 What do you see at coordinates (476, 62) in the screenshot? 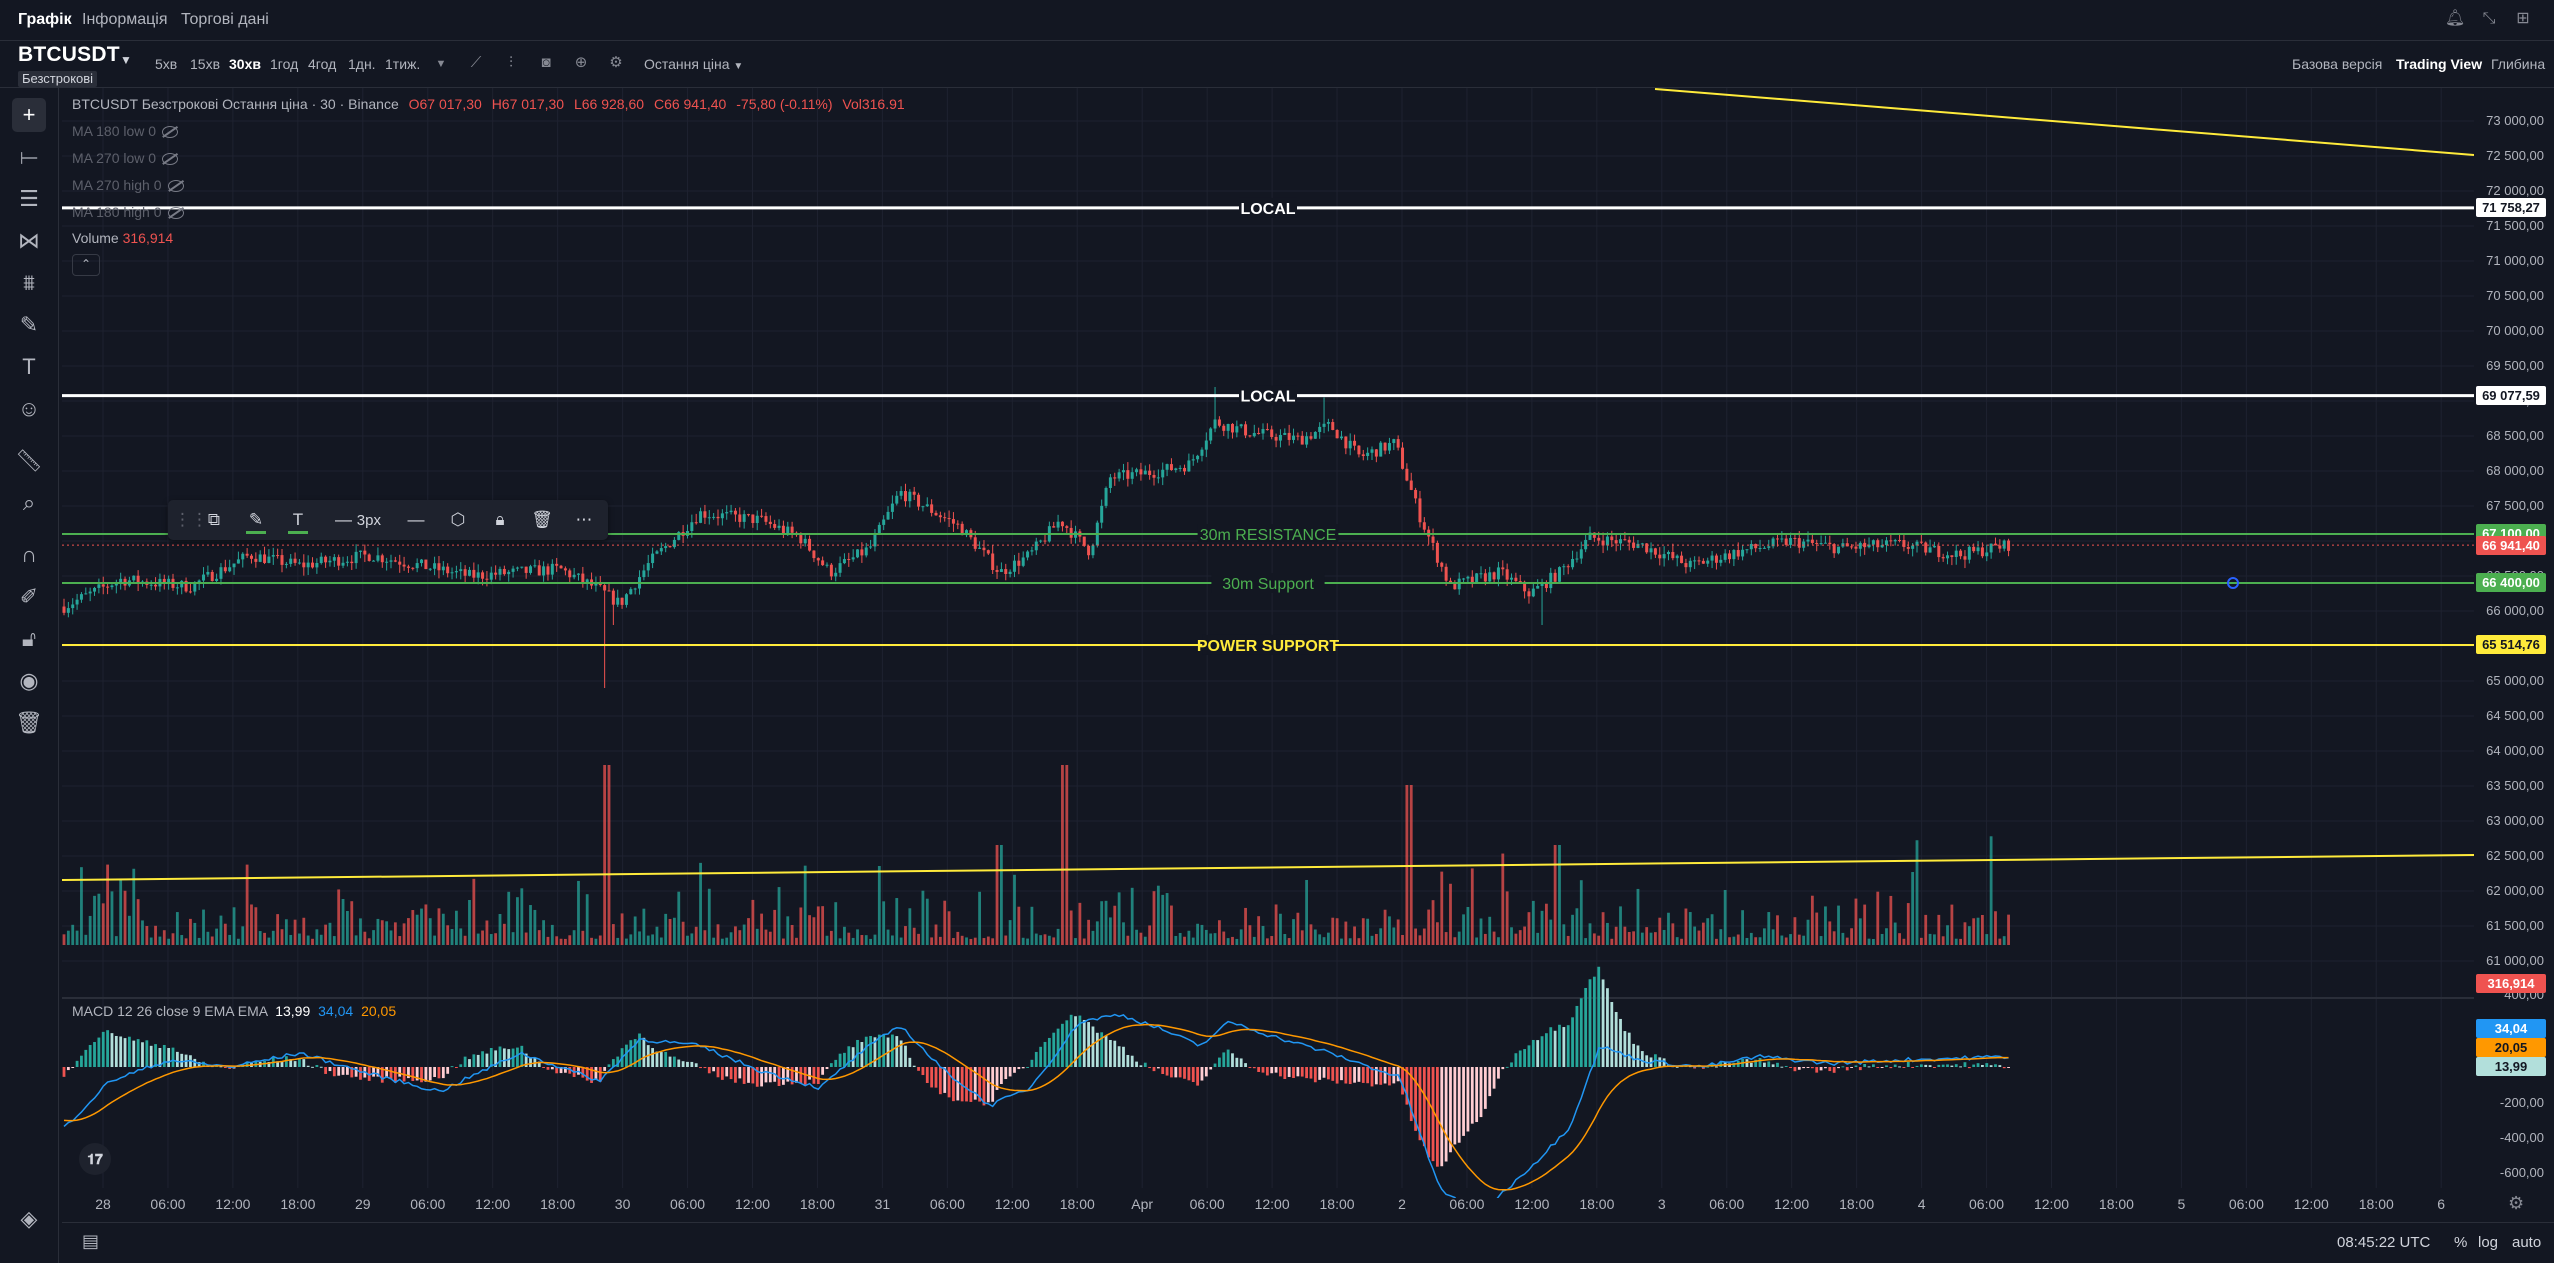
I see `chart-type-icon: ⟋` at bounding box center [476, 62].